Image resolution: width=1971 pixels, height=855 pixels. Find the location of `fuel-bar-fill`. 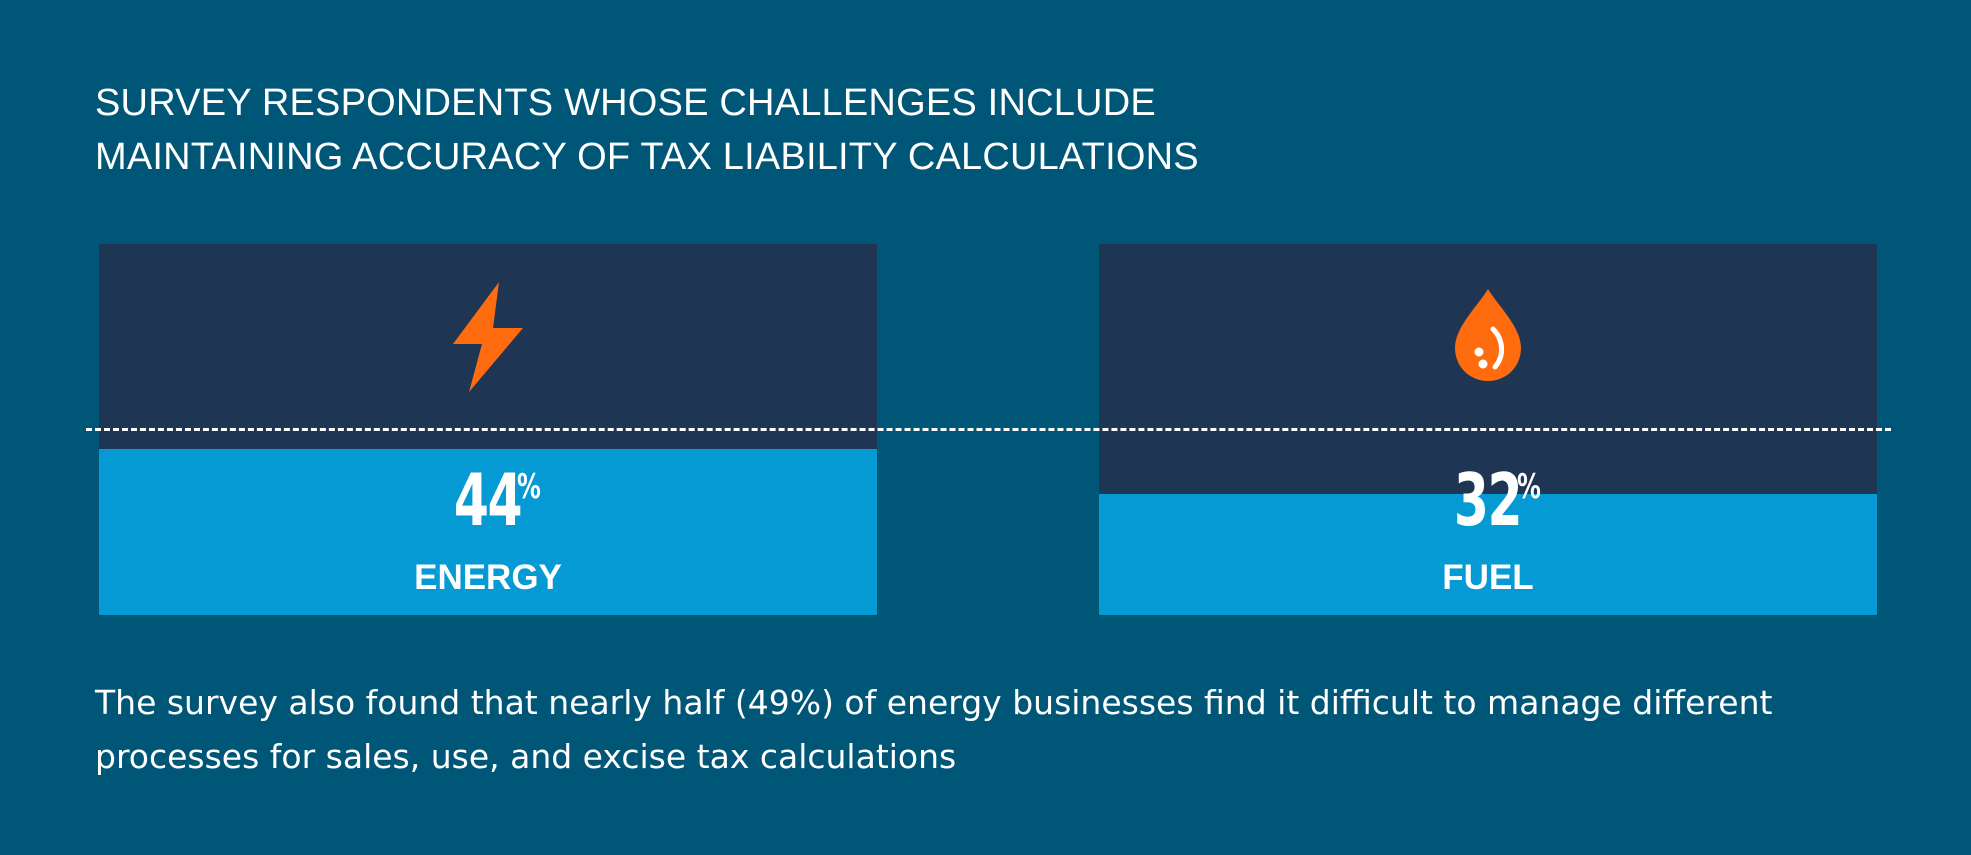

fuel-bar-fill is located at coordinates (1488, 554).